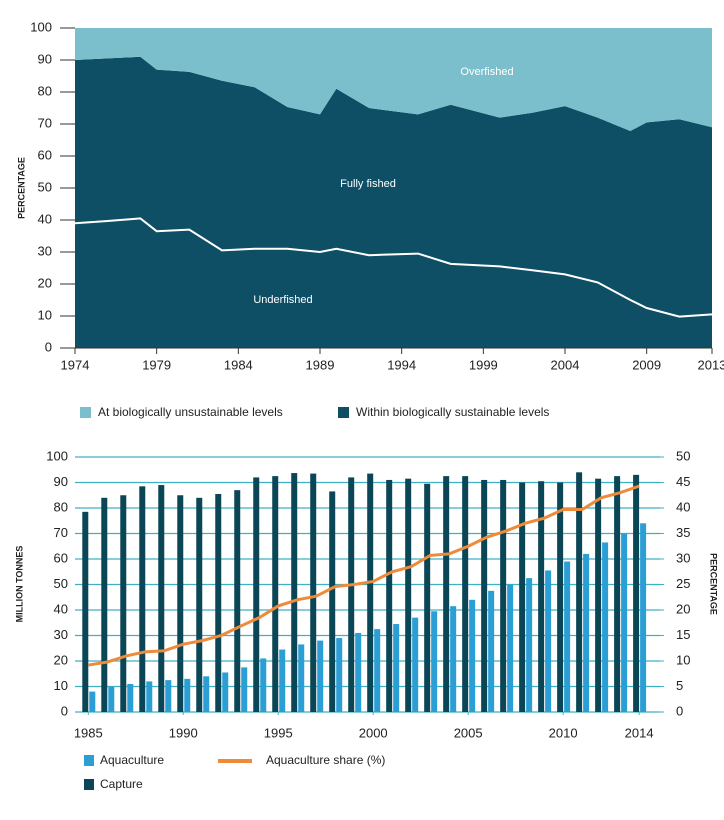  Describe the element at coordinates (75, 364) in the screenshot. I see `x-tick-label: 1974` at that location.